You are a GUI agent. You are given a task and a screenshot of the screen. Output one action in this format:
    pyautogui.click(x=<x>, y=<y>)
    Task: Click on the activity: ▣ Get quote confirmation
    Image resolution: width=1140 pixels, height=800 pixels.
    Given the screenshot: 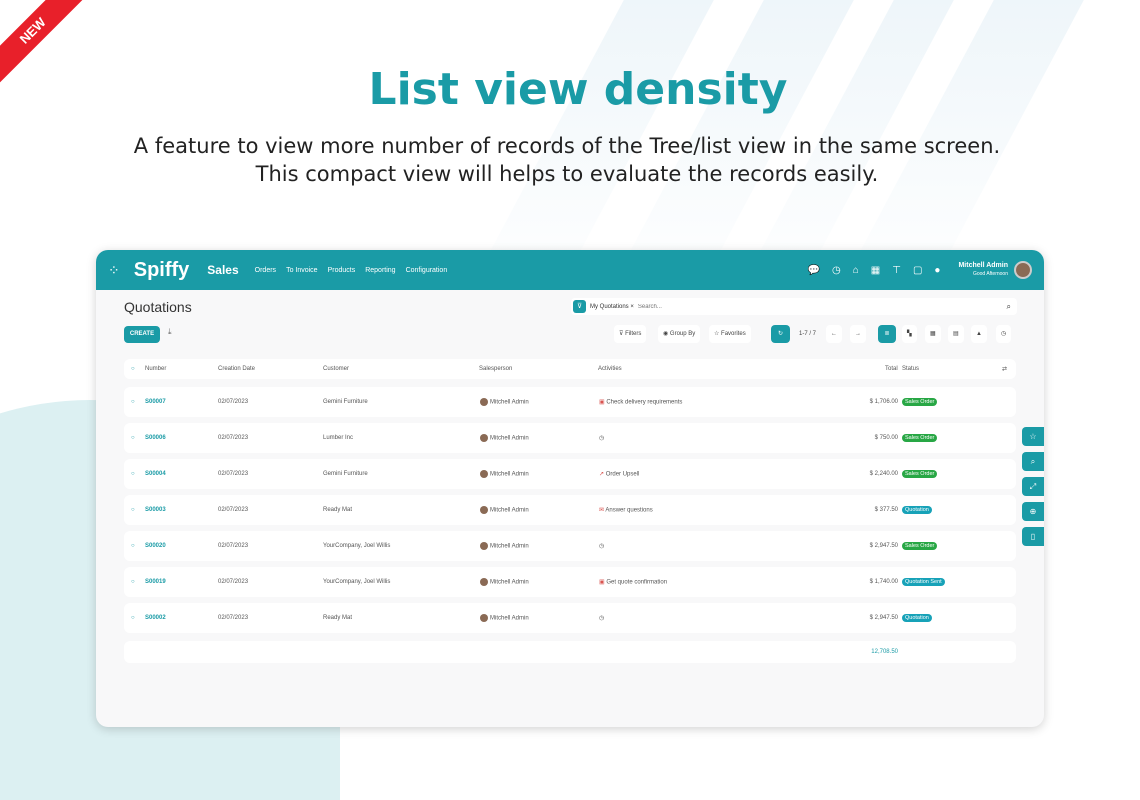 What is the action you would take?
    pyautogui.click(x=633, y=582)
    